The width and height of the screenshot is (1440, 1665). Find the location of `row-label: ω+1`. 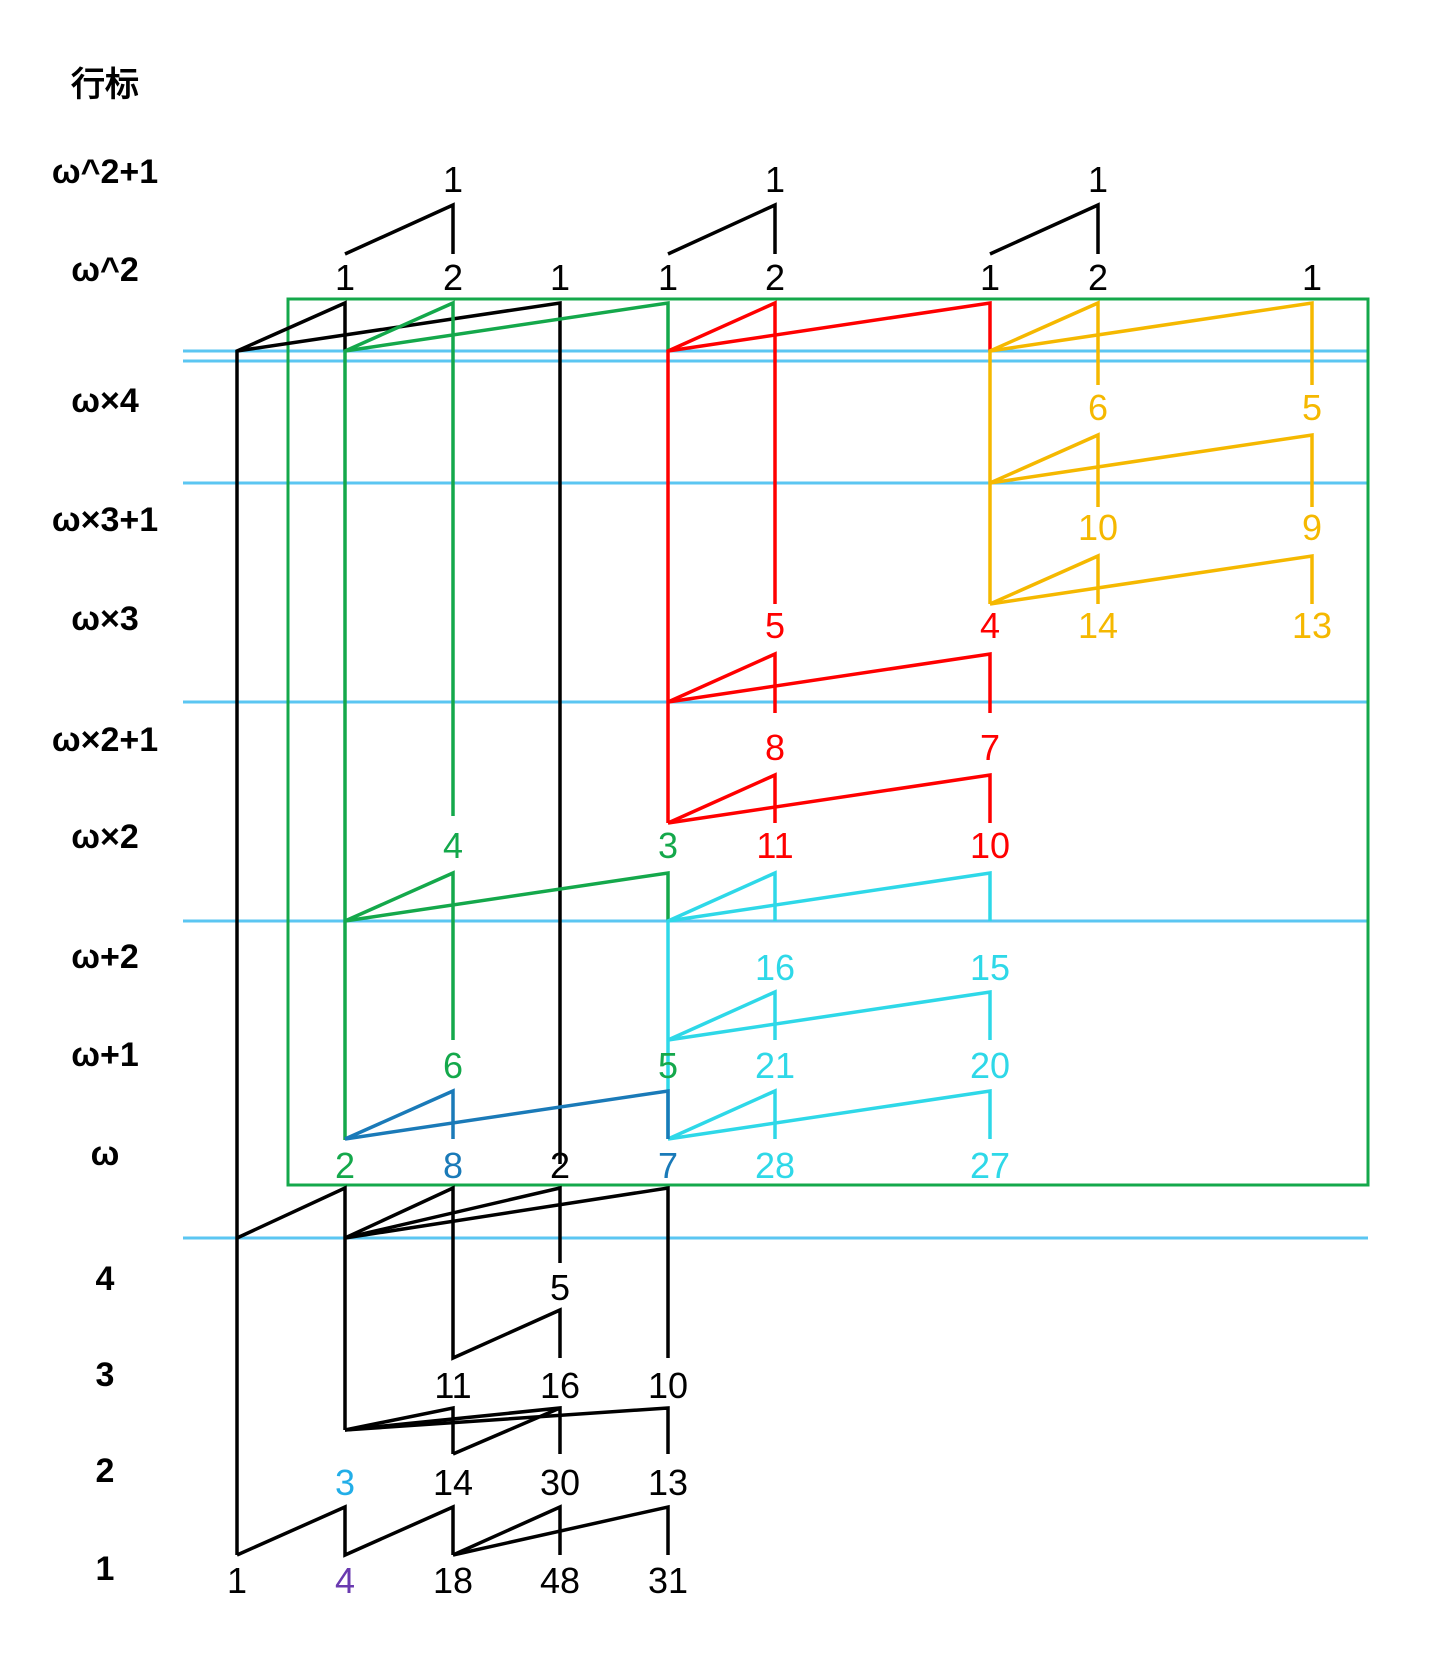

row-label: ω+1 is located at coordinates (105, 1055).